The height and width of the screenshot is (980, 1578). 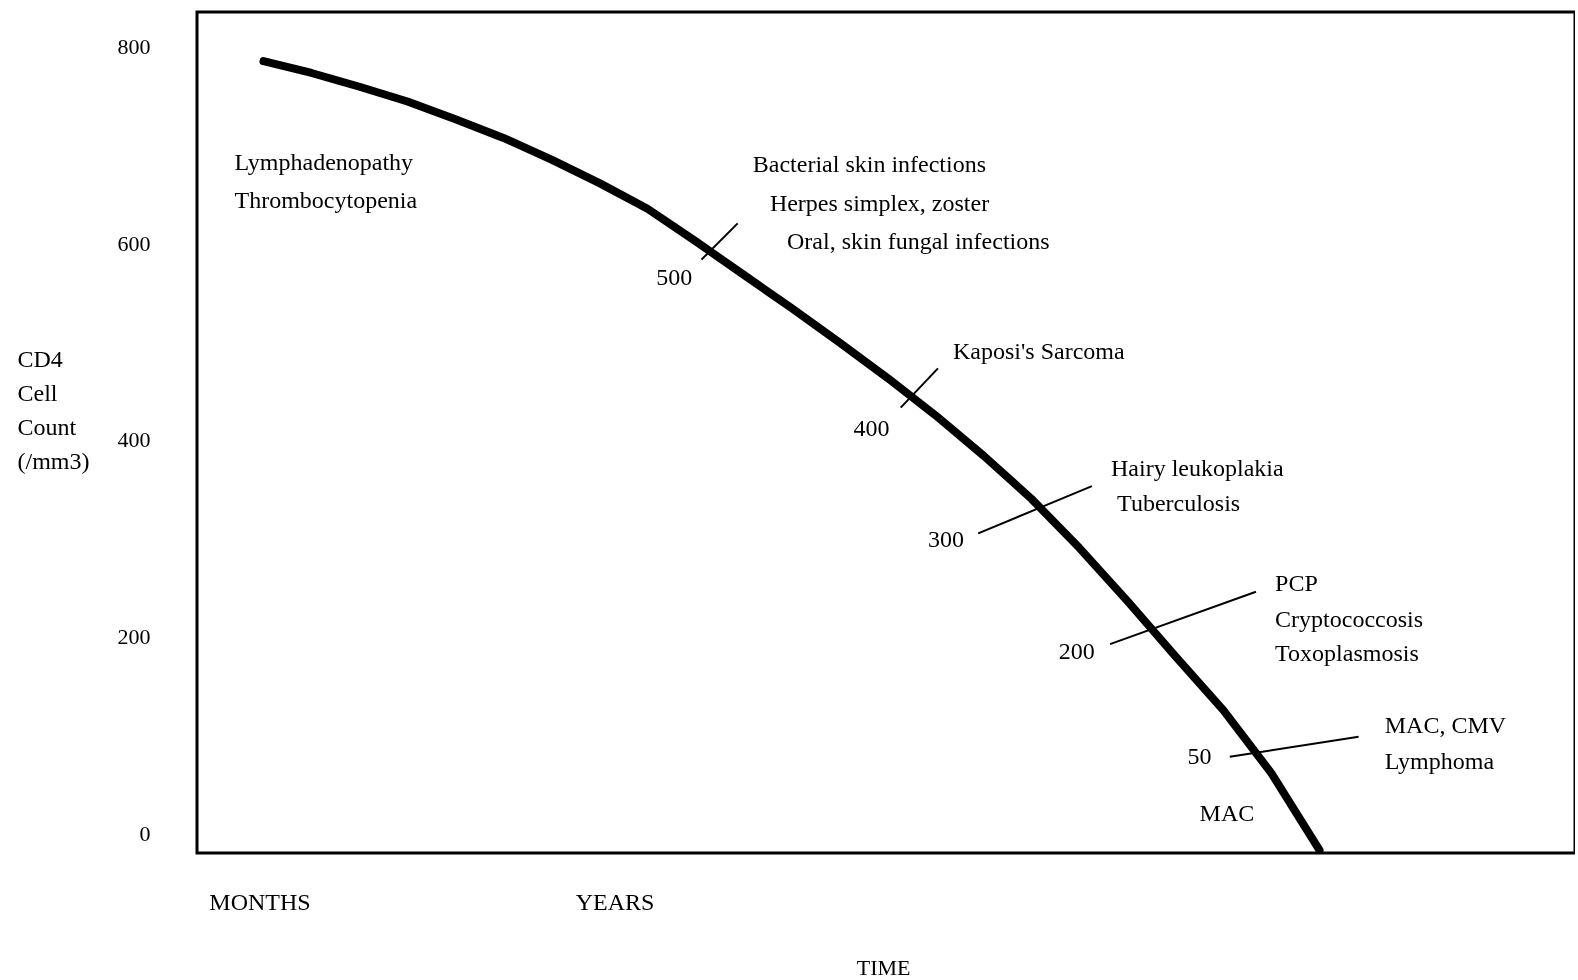 I want to click on y-tick-label: 200, so click(x=134, y=637).